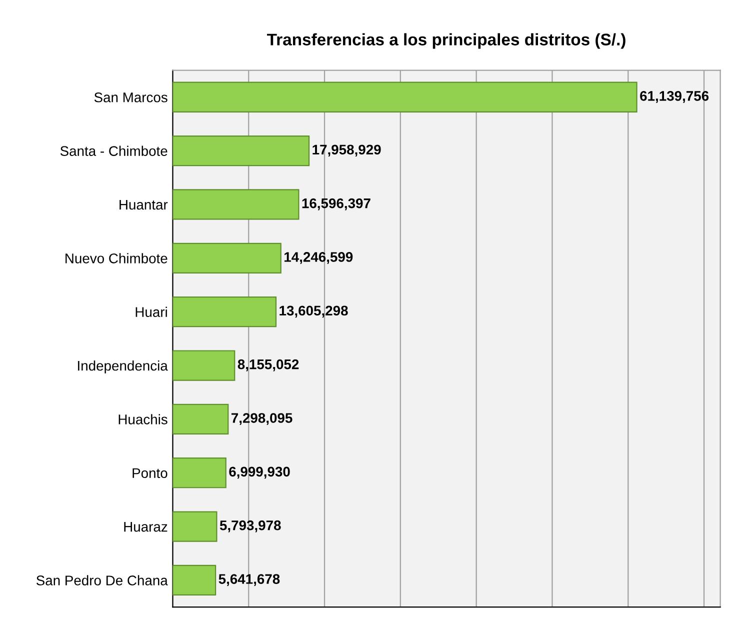  I want to click on data-label: 5,641,678, so click(249, 580).